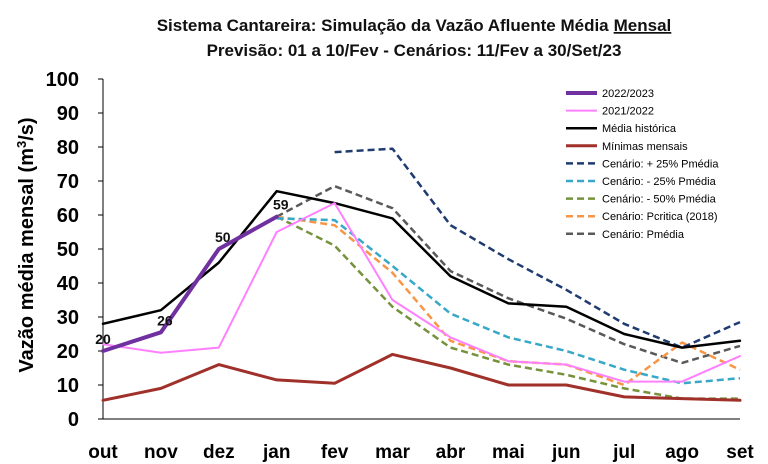 This screenshot has height=464, width=768. I want to click on x-tick-label: out, so click(103, 452).